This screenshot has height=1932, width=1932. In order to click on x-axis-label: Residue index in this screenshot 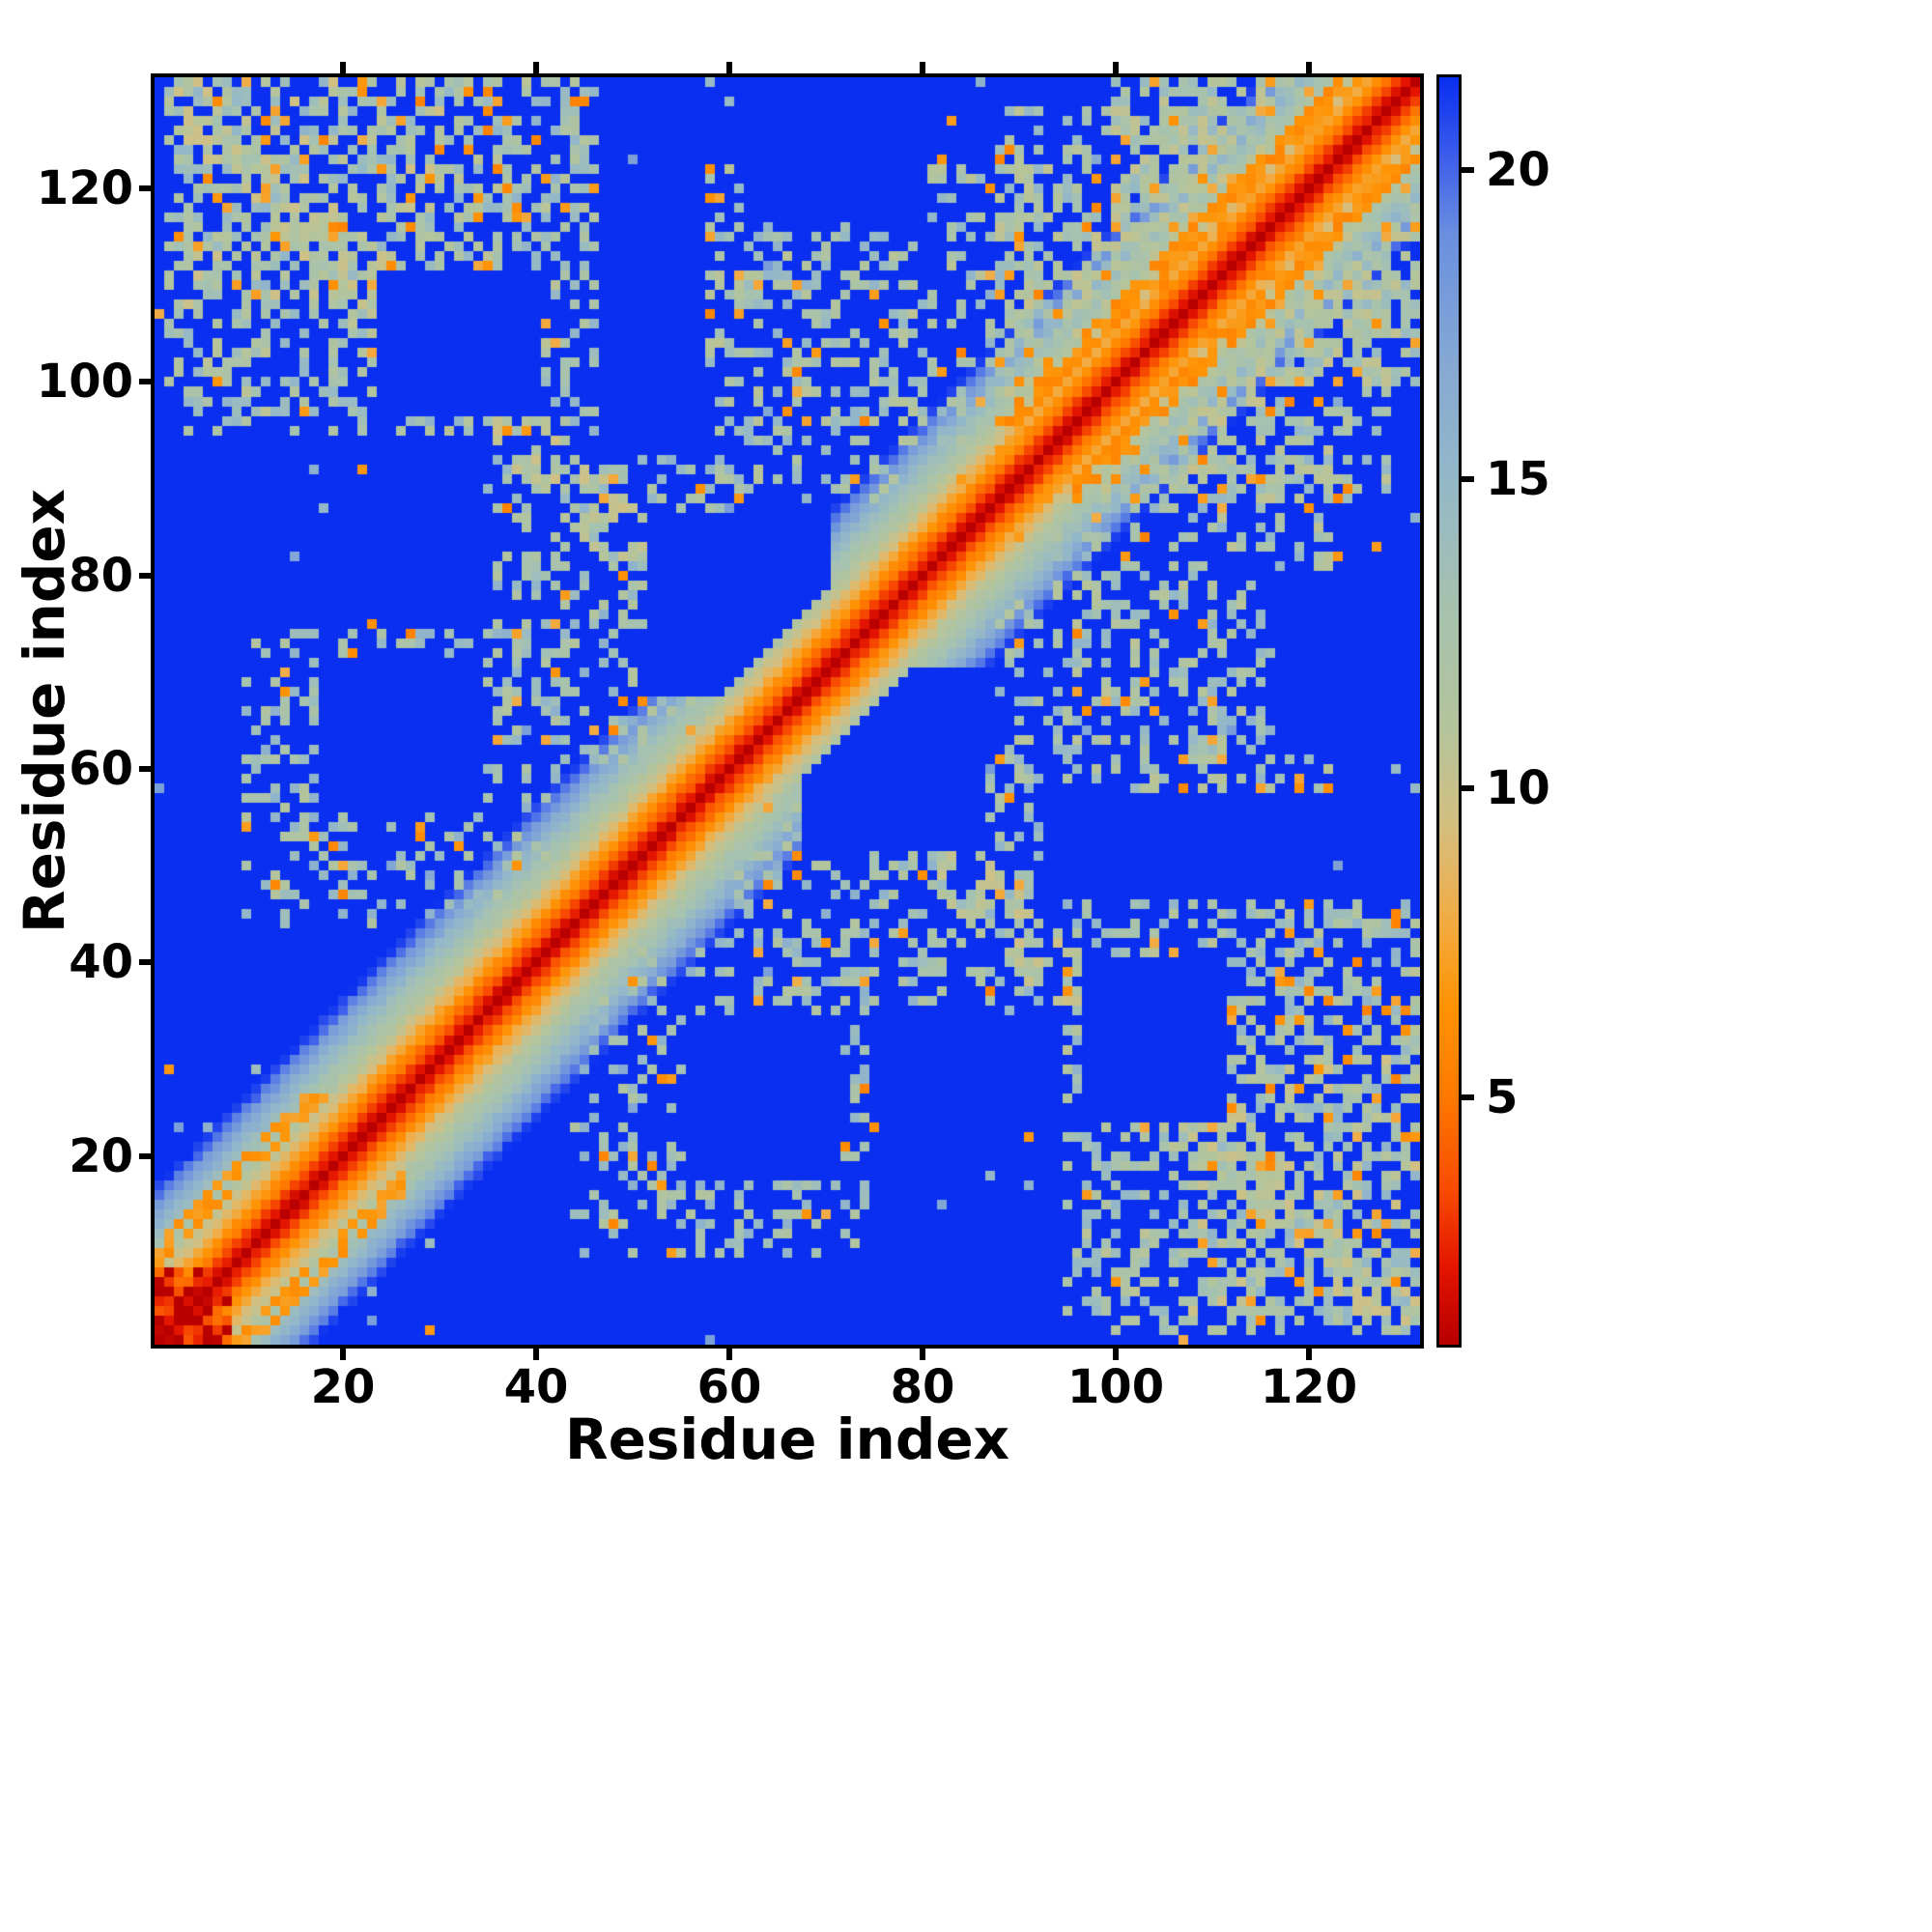, I will do `click(787, 1439)`.